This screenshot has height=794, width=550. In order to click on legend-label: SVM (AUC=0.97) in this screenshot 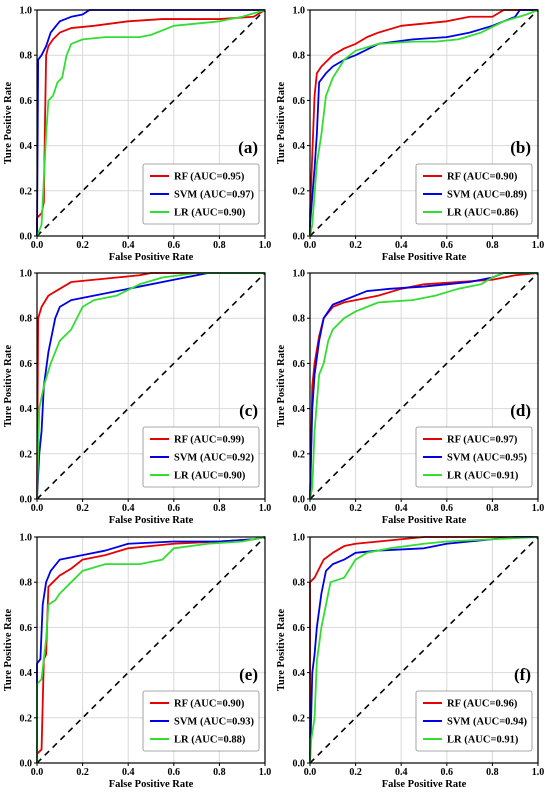, I will do `click(214, 195)`.